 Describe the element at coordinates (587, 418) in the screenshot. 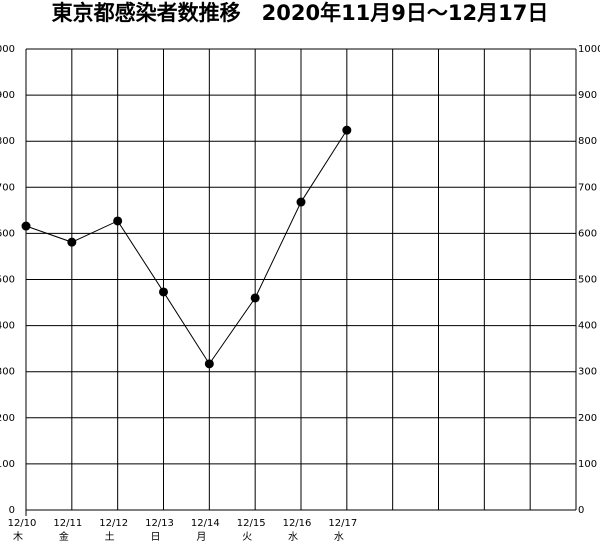

I see `y2-tick-label: 200` at that location.